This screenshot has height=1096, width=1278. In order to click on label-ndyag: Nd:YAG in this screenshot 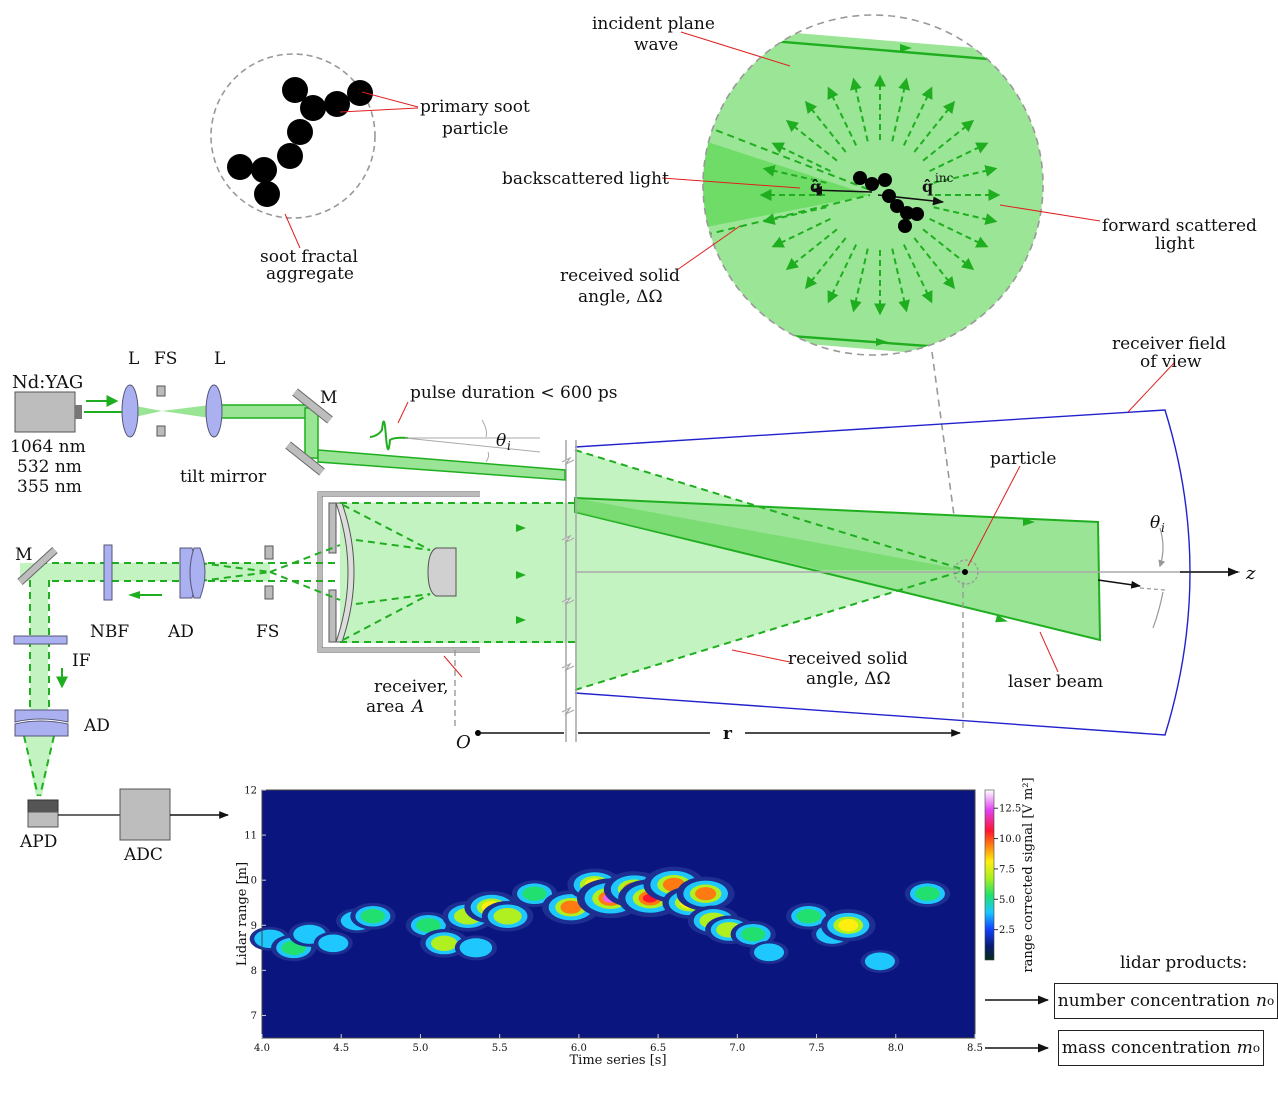, I will do `click(47, 382)`.